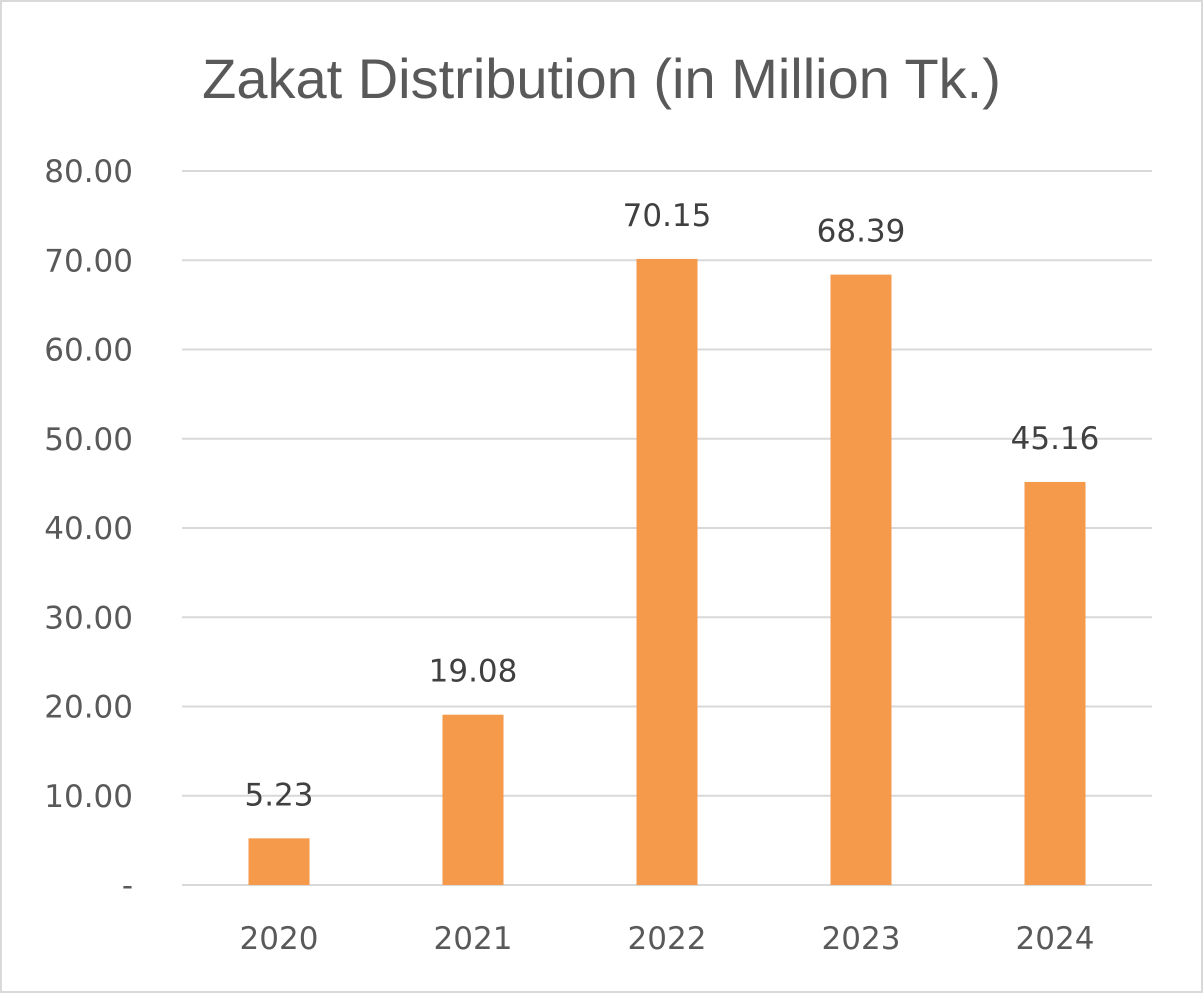 This screenshot has height=993, width=1203. I want to click on chart-title: Zakat Distribution (in Million Tk.), so click(601, 78).